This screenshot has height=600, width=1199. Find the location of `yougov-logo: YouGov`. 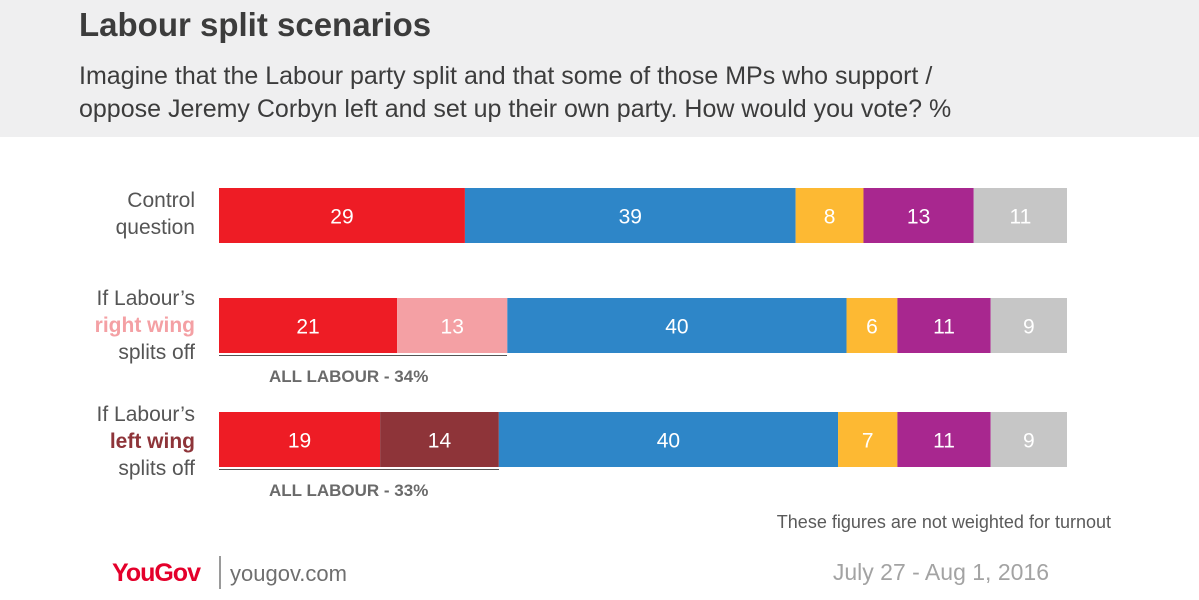

yougov-logo: YouGov is located at coordinates (156, 573).